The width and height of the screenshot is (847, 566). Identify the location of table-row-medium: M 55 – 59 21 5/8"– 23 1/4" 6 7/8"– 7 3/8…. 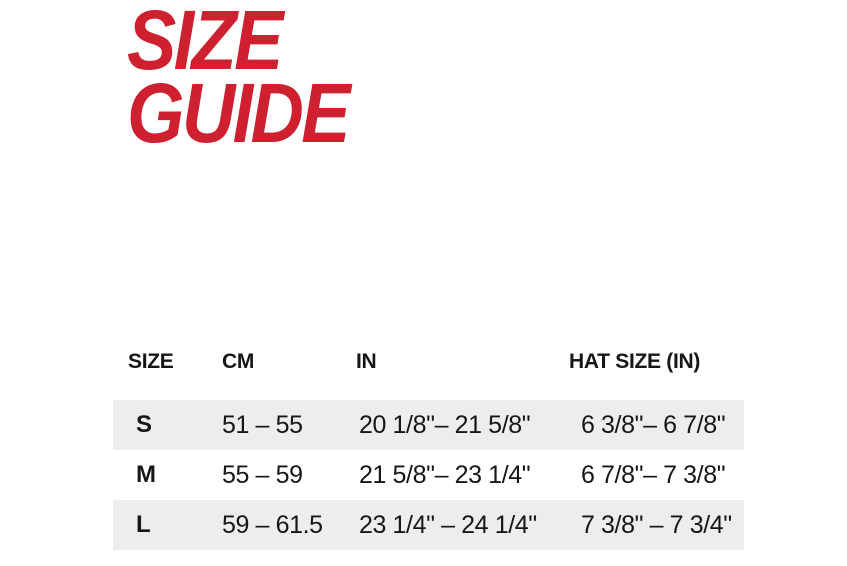
(428, 475).